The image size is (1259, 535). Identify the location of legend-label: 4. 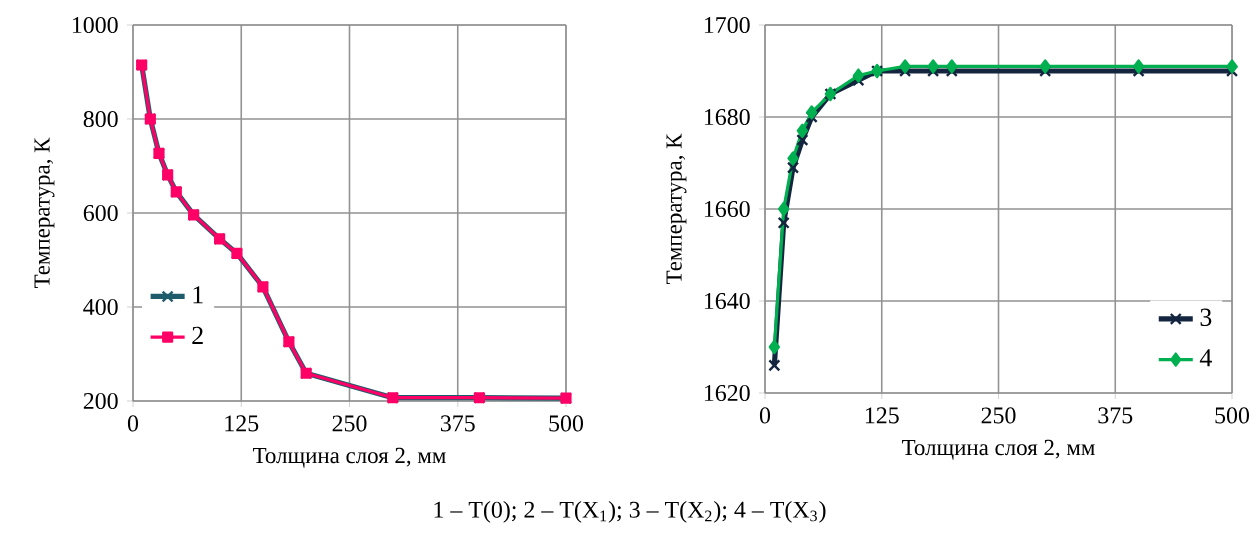
(1205, 358).